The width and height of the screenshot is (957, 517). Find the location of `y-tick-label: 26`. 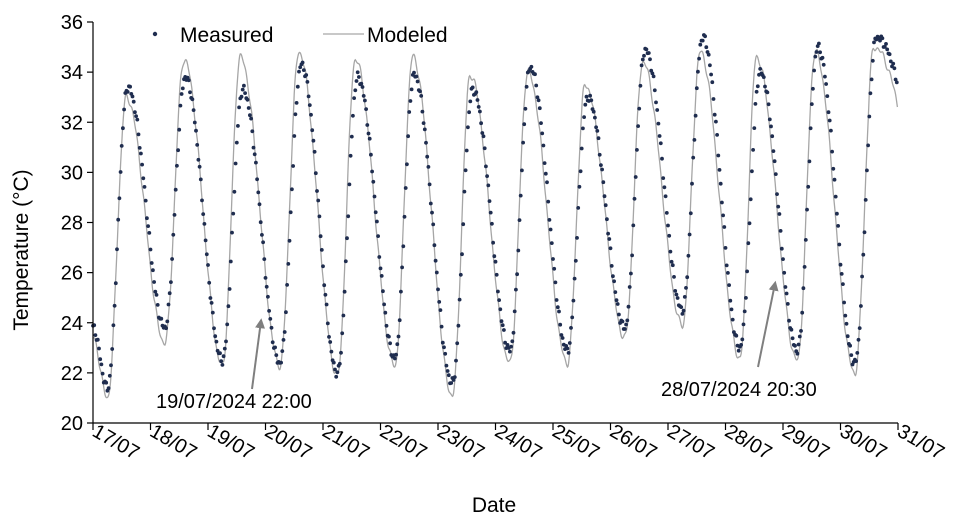

y-tick-label: 26 is located at coordinates (72, 274).